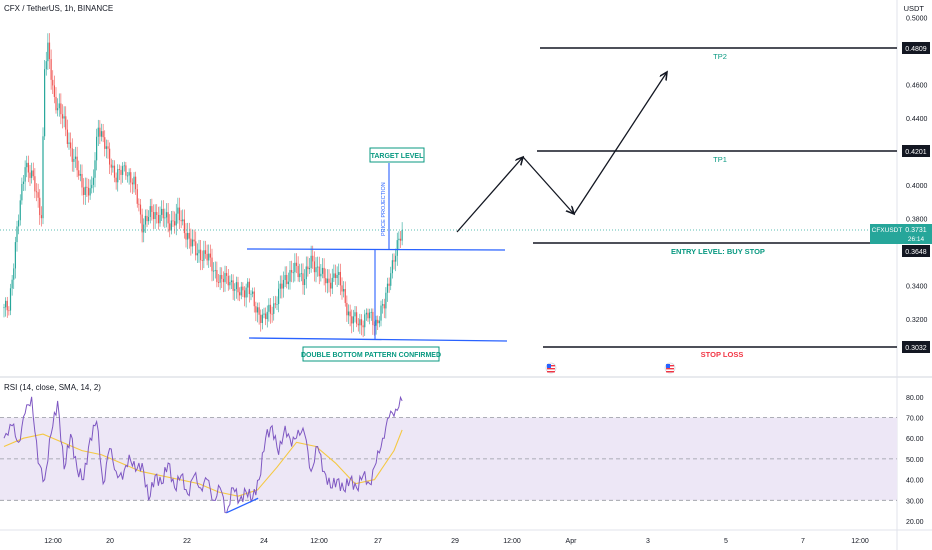 The image size is (932, 550). Describe the element at coordinates (376, 249) in the screenshot. I see `neckline` at that location.